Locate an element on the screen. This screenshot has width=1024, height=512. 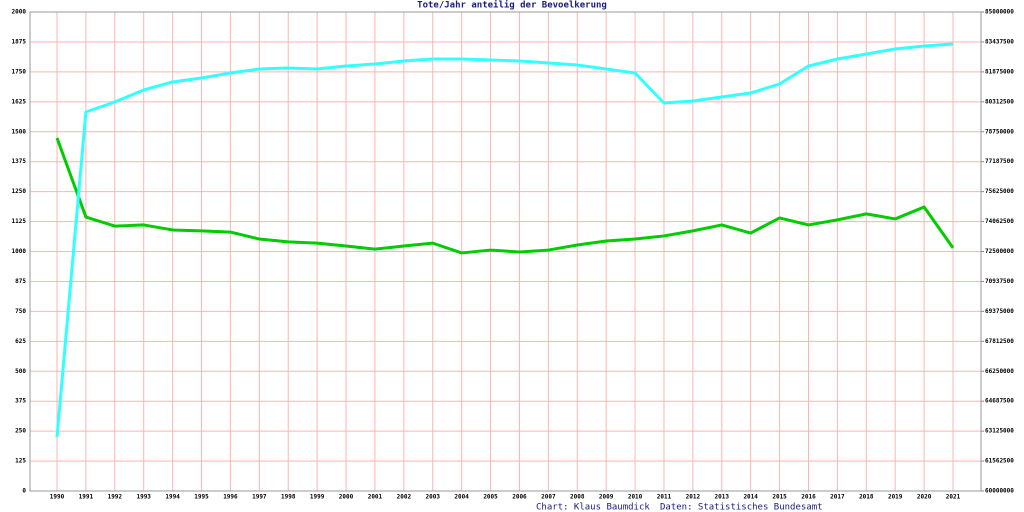
x-tick-label: 1999 is located at coordinates (317, 497).